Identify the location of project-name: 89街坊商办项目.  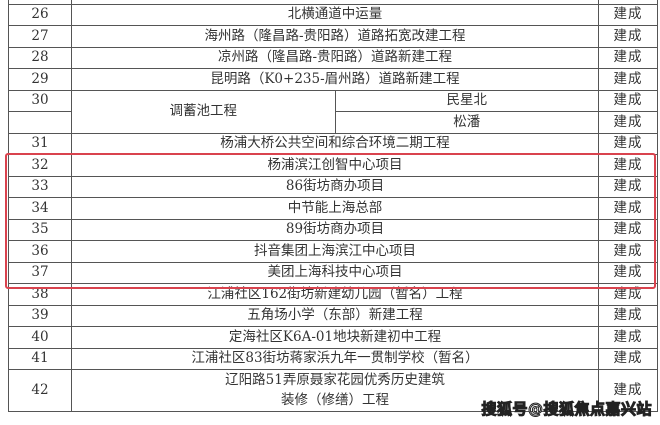
(335, 229).